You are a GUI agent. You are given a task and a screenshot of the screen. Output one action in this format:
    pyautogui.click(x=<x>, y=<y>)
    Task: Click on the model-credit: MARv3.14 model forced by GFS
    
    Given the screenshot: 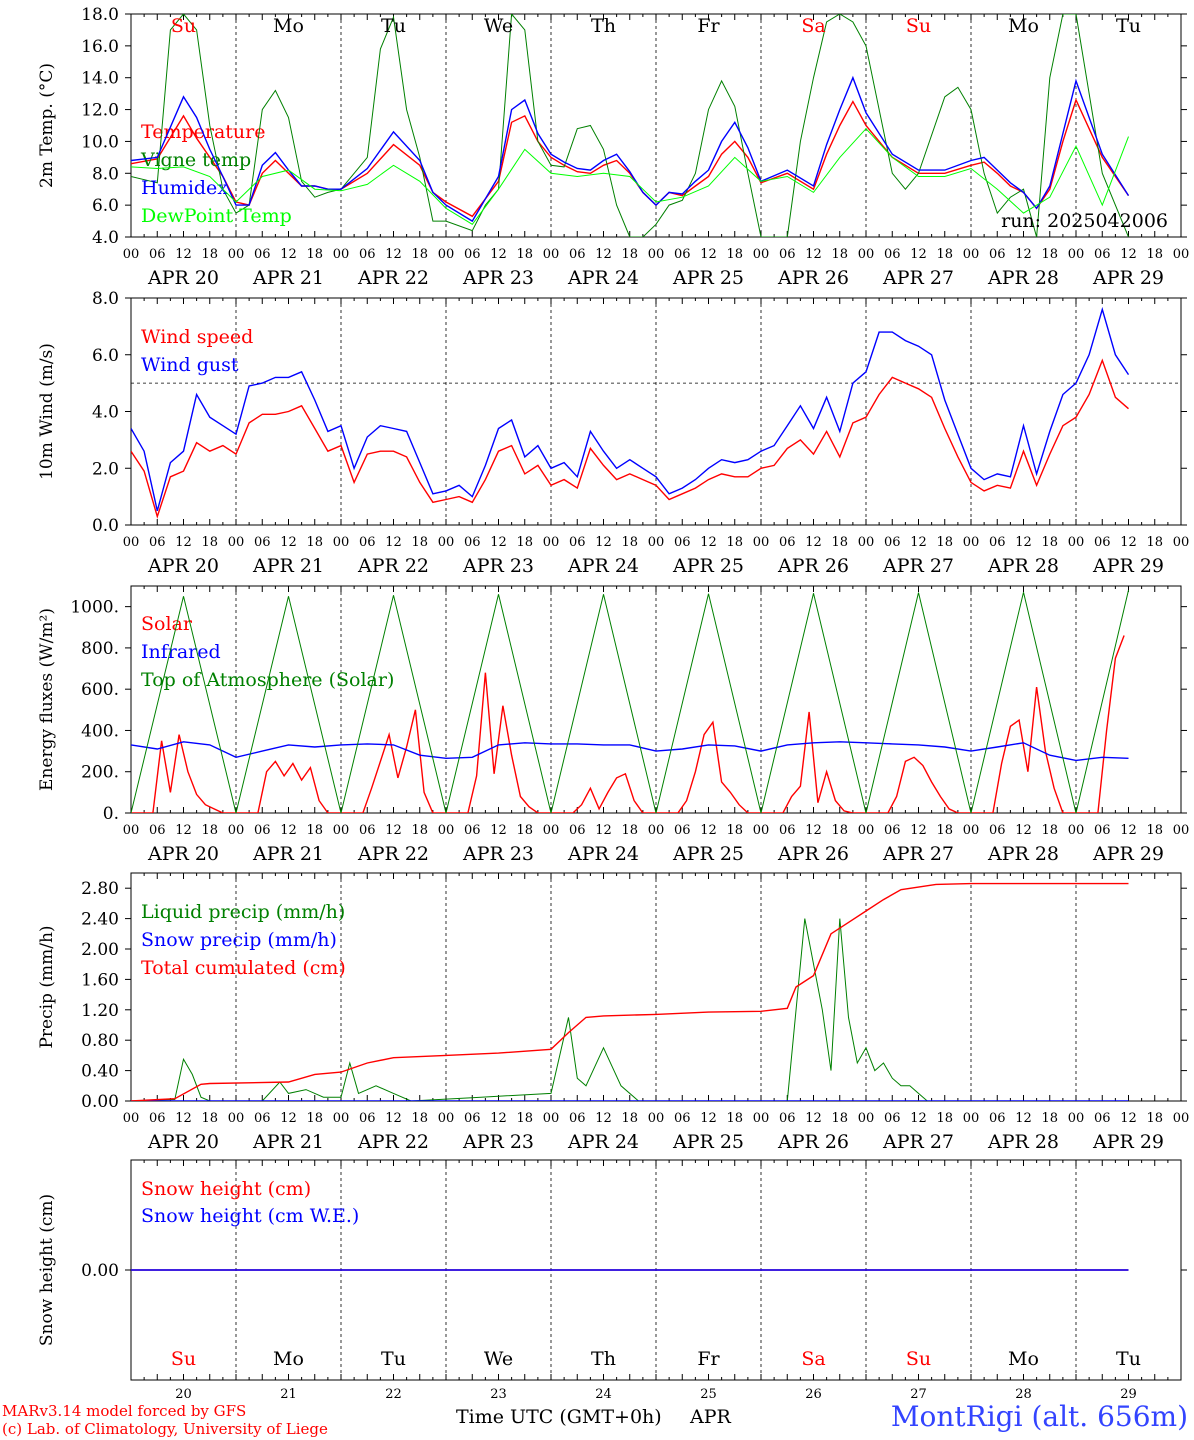 What is the action you would take?
    pyautogui.click(x=124, y=1411)
    